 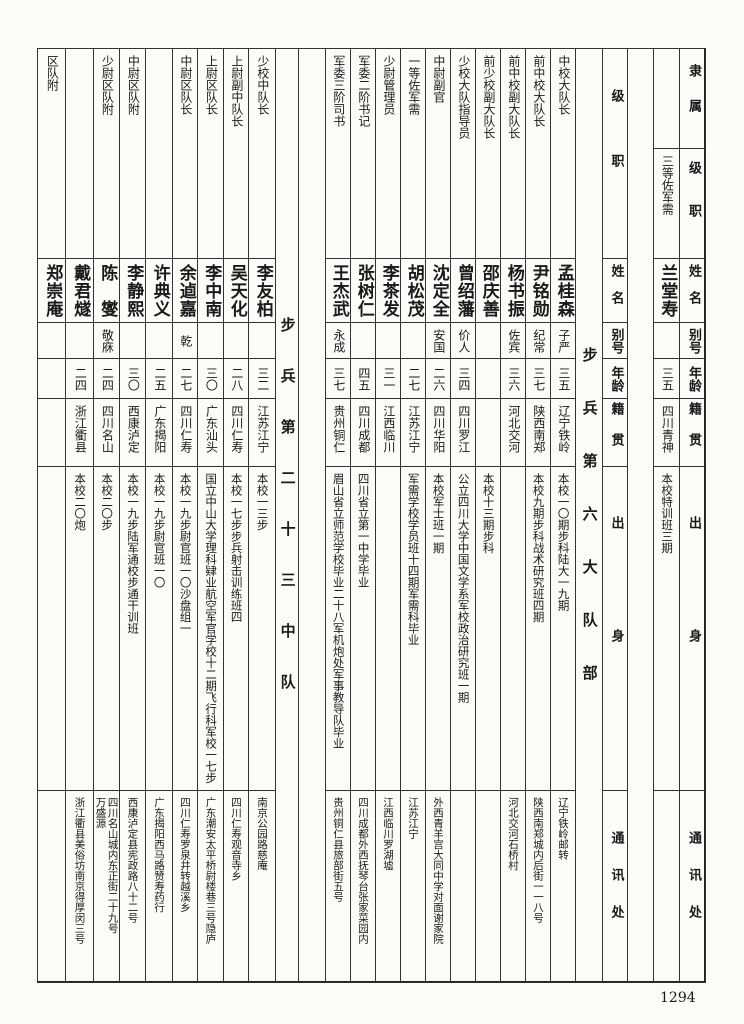 I want to click on battalion6-member-9-background-text: 眉山省立师范学校毕业二十八军机炮处军事教导队毕业, so click(x=338, y=611).